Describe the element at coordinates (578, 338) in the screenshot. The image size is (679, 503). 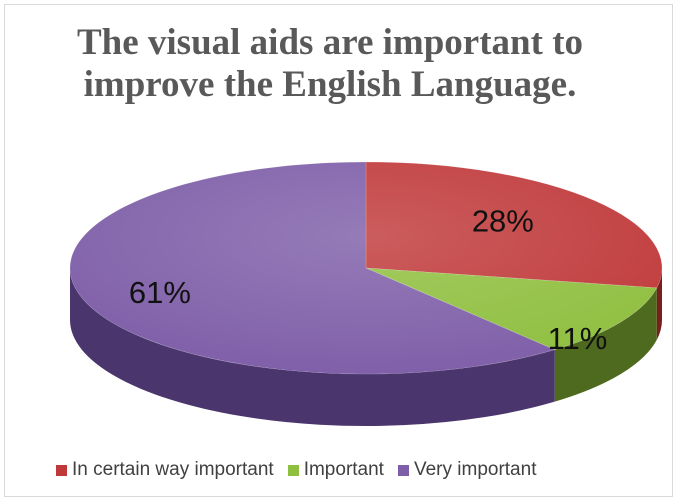
I see `data-label-important: 11%` at that location.